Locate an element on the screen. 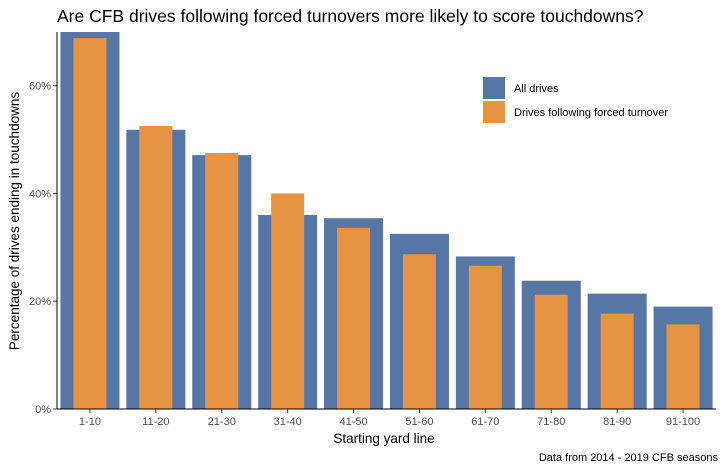 The width and height of the screenshot is (724, 473). x-tick-label: 91-100 is located at coordinates (683, 422).